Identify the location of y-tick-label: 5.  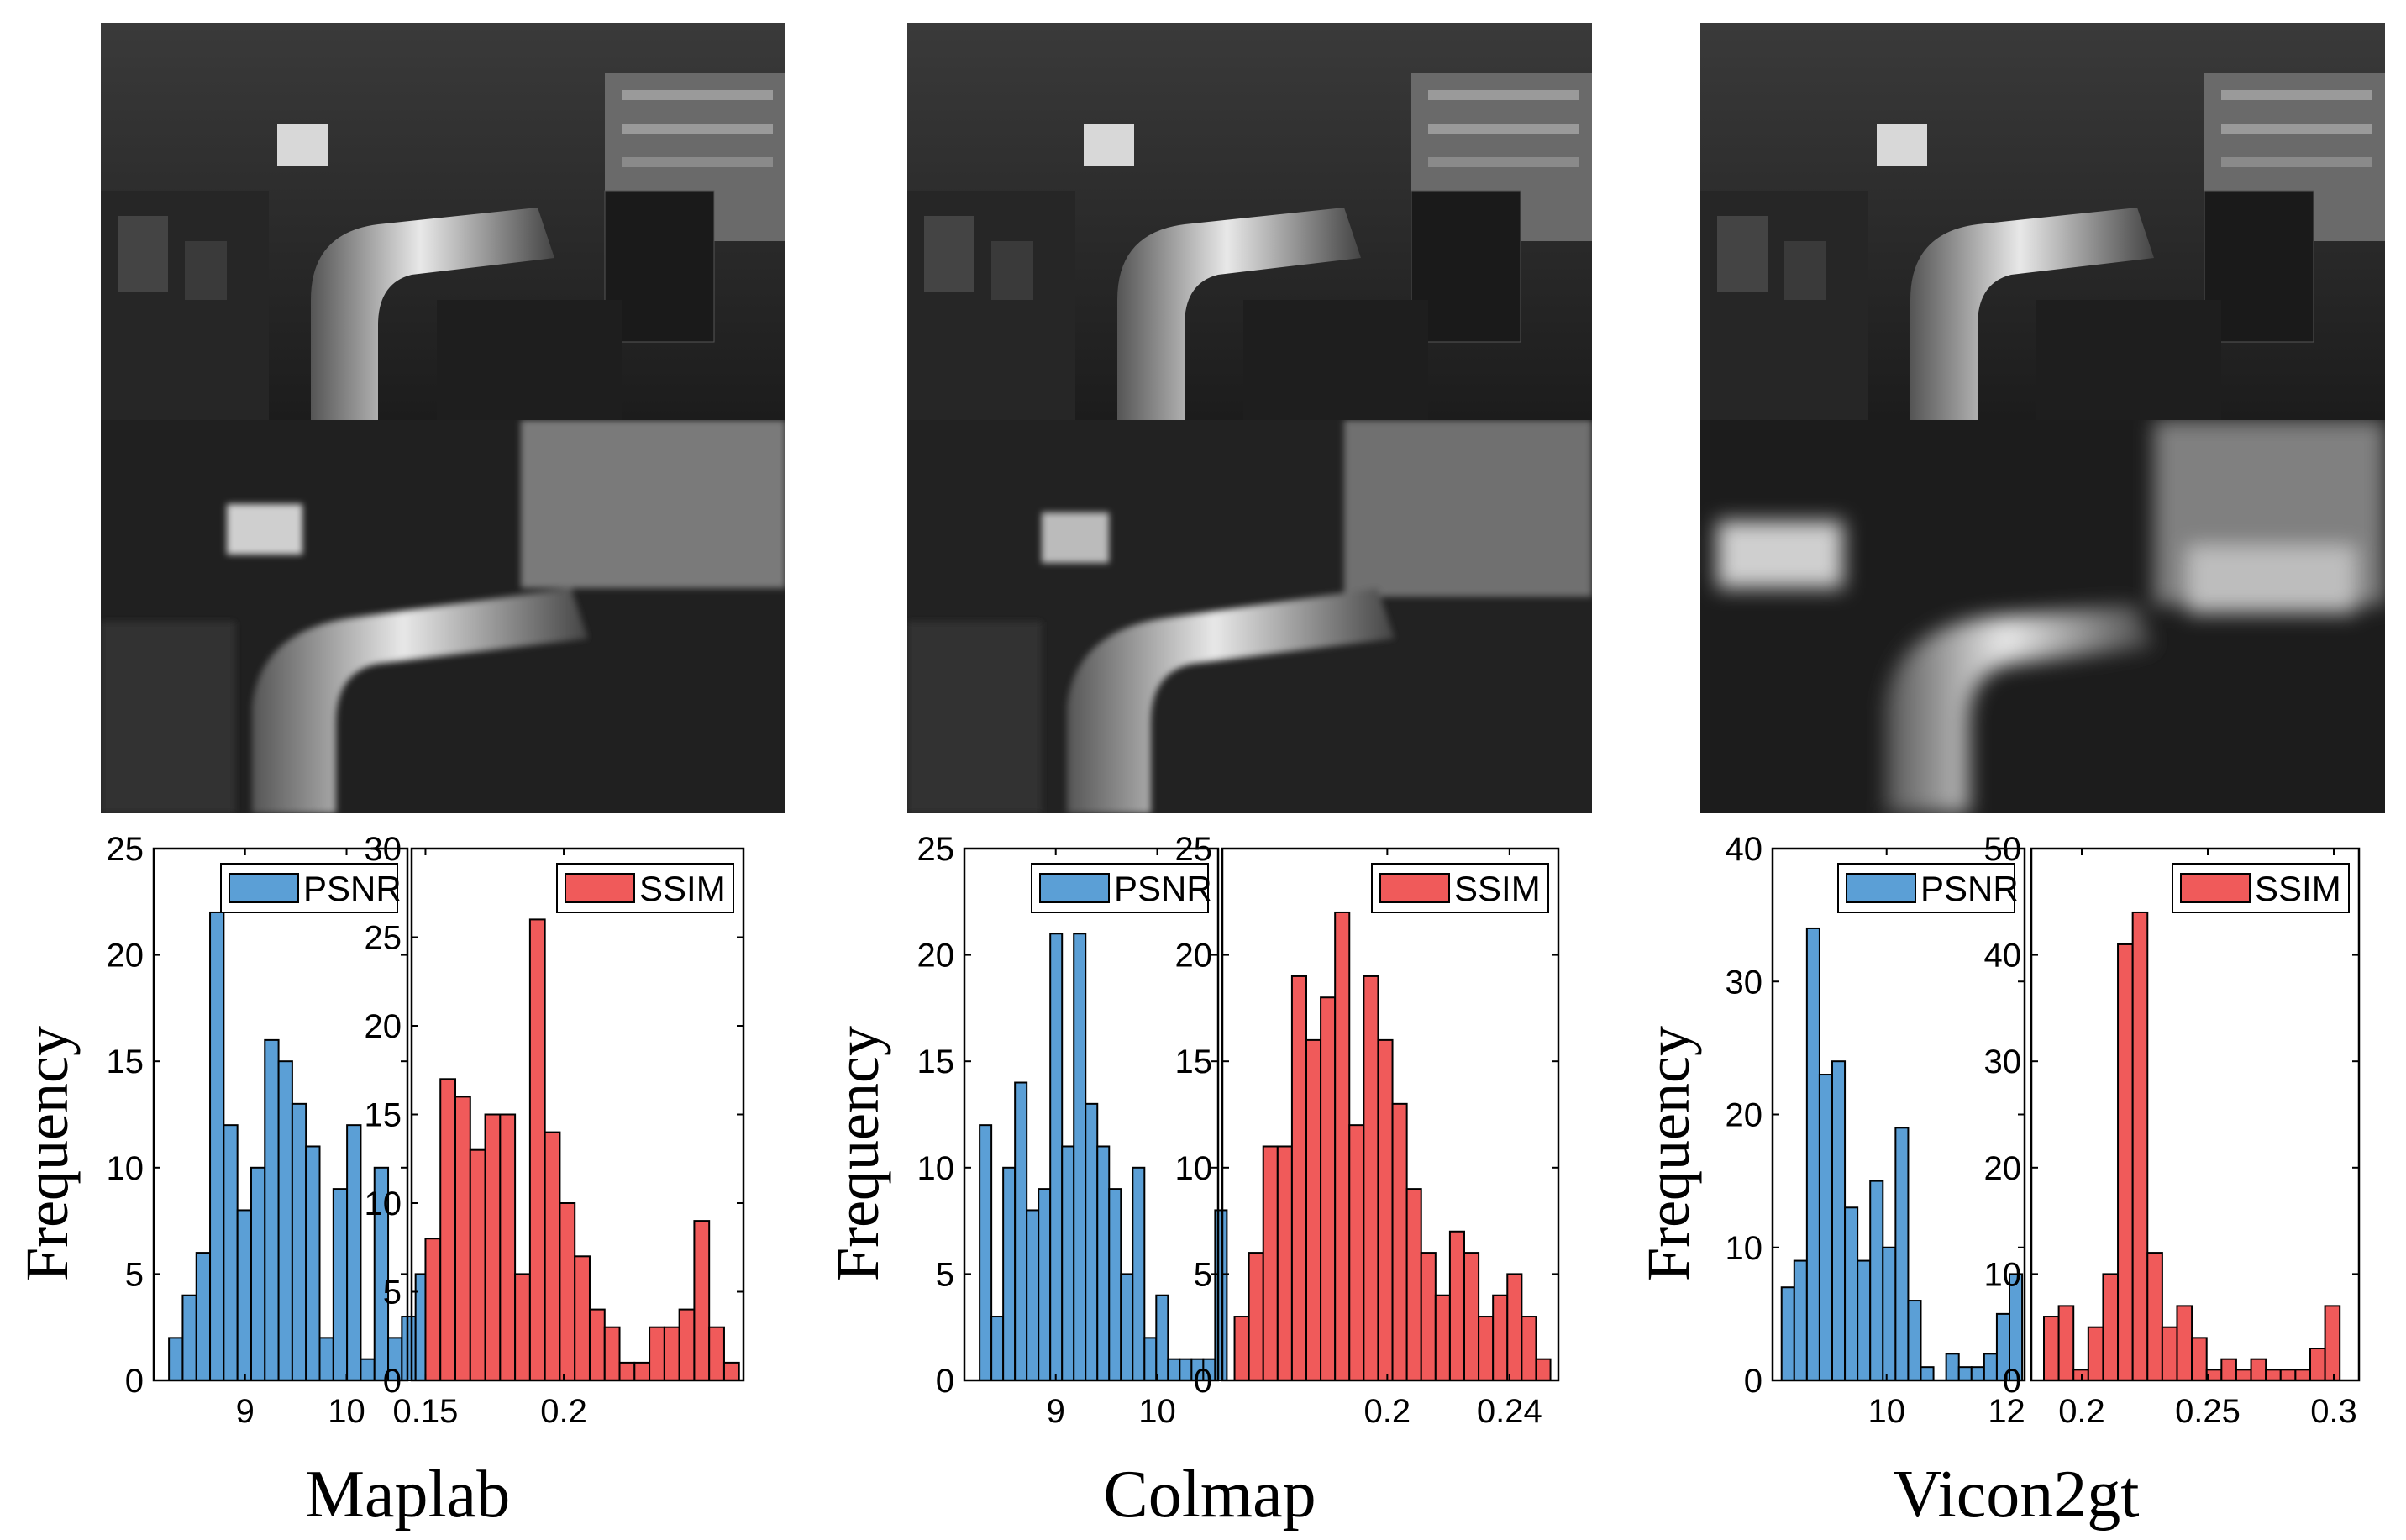
(393, 1293).